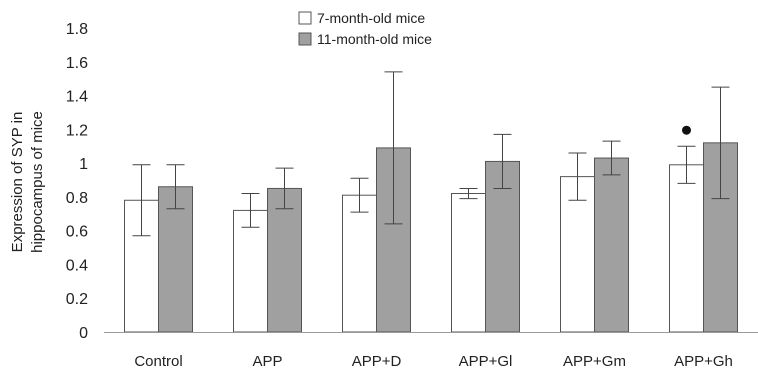 The image size is (758, 370). I want to click on x-tick-label: APP+D, so click(377, 361).